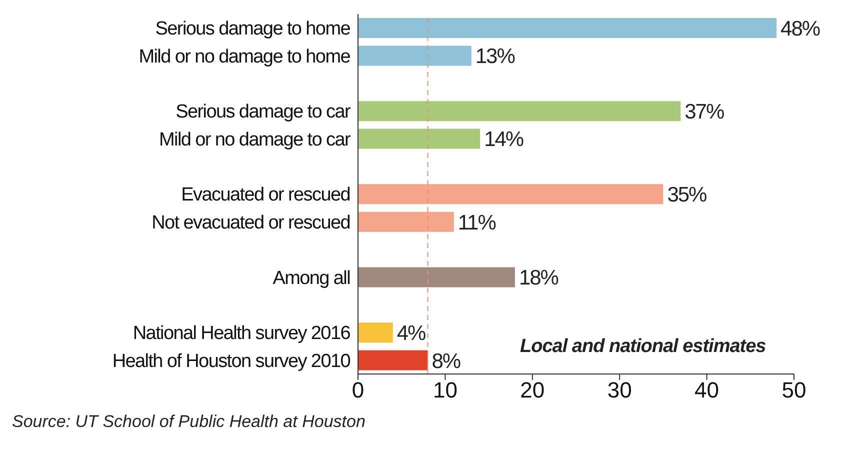 The width and height of the screenshot is (847, 451). What do you see at coordinates (707, 390) in the screenshot?
I see `x-tick-label: 40` at bounding box center [707, 390].